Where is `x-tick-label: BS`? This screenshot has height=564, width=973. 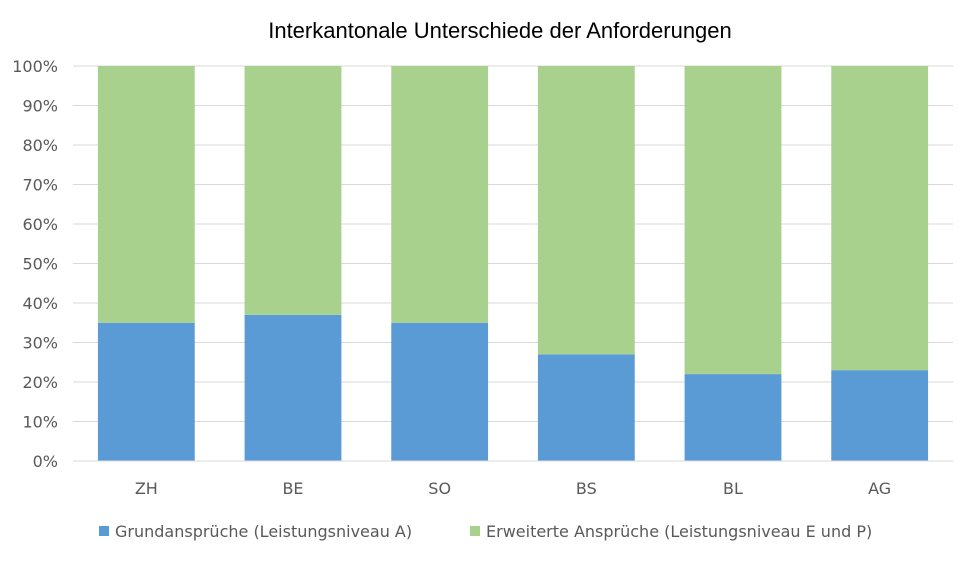 x-tick-label: BS is located at coordinates (586, 488).